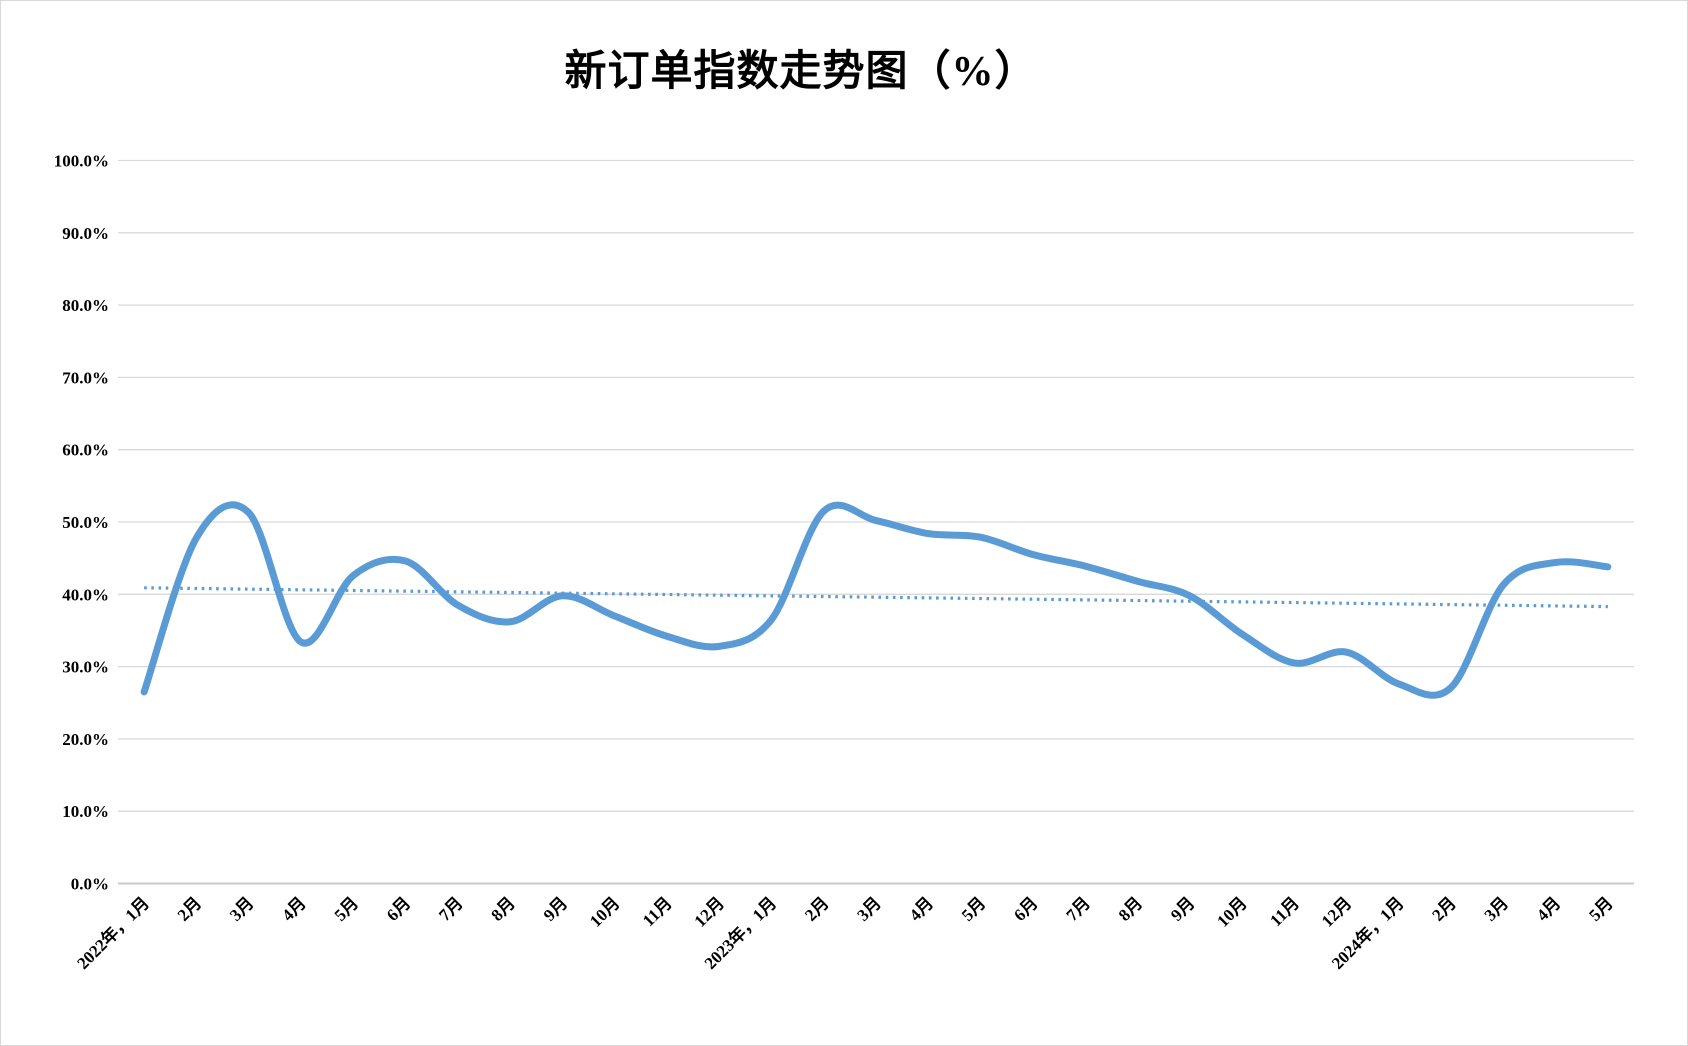 The height and width of the screenshot is (1046, 1688). I want to click on y-axis-tick-label: 20.0%, so click(85, 739).